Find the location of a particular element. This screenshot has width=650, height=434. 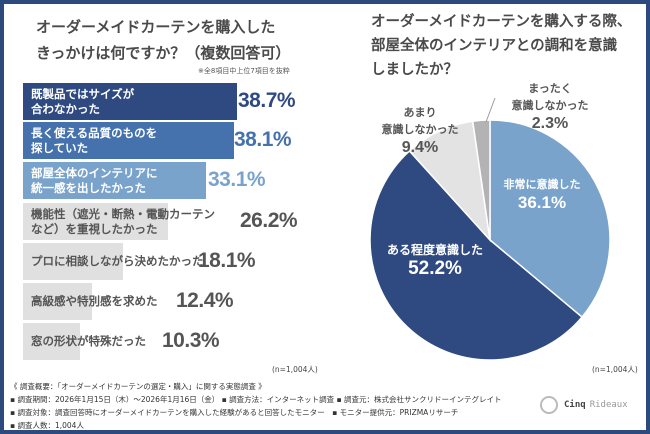

pie-value-label: 36.1% is located at coordinates (542, 202).